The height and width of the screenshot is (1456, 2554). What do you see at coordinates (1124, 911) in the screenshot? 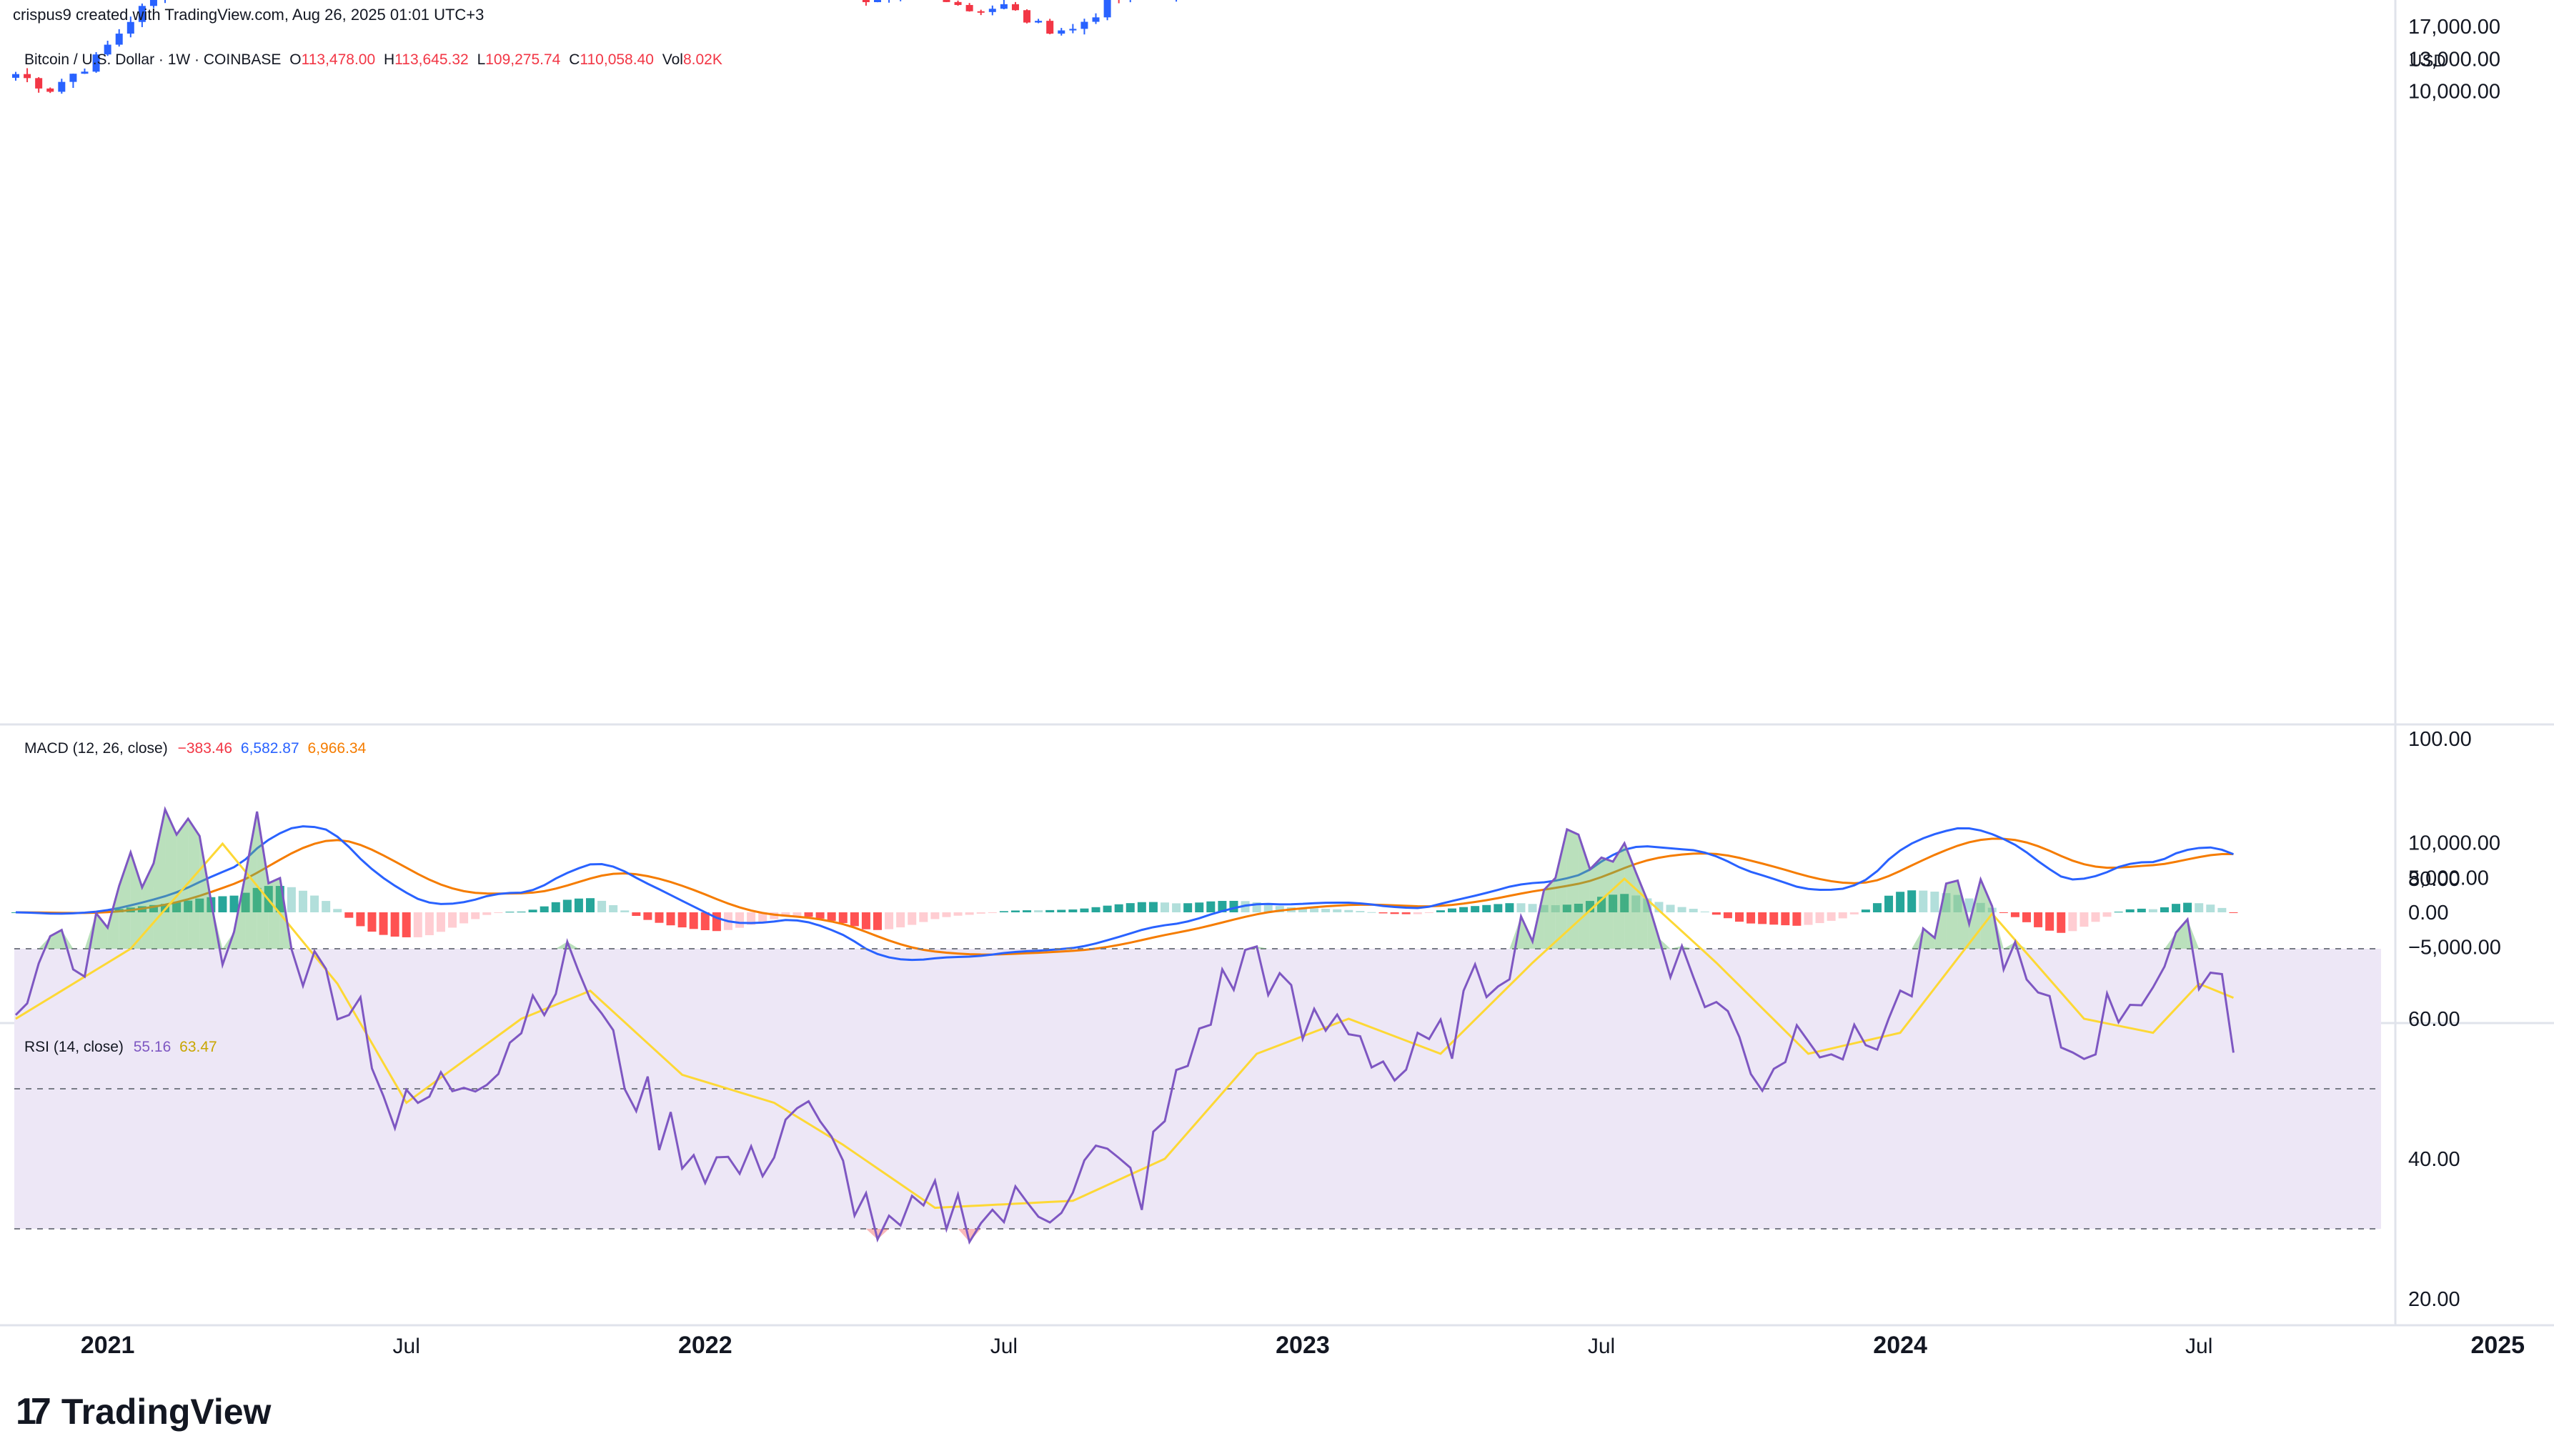
I see `macd-histogram` at bounding box center [1124, 911].